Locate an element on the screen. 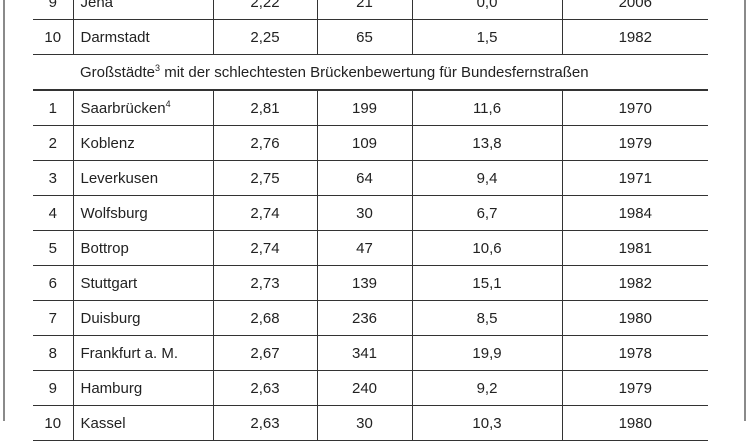 The height and width of the screenshot is (441, 750). cell-text: 6 is located at coordinates (52, 283).